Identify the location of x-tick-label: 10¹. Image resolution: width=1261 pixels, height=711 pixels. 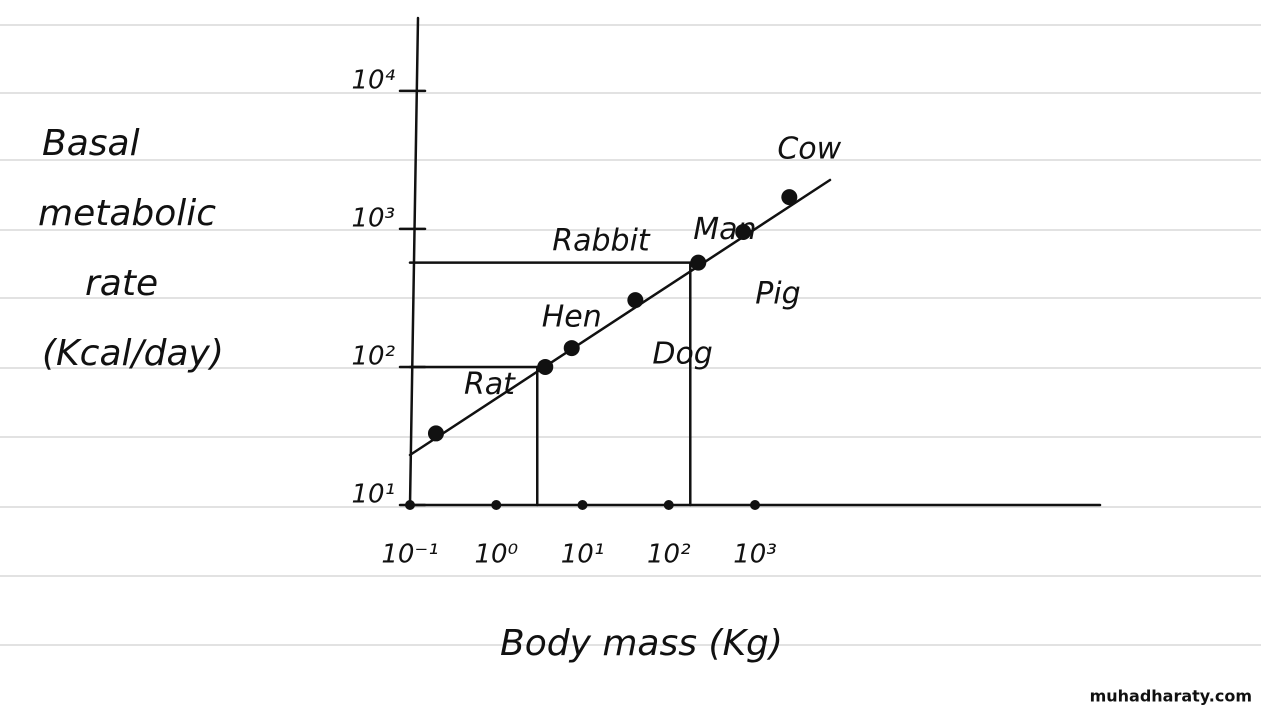
(583, 555).